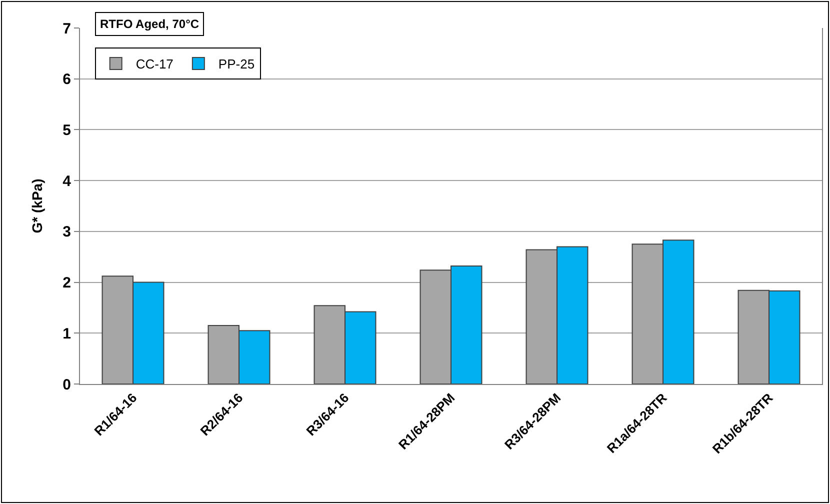 The image size is (830, 504). I want to click on y-tick-label: 2, so click(66, 283).